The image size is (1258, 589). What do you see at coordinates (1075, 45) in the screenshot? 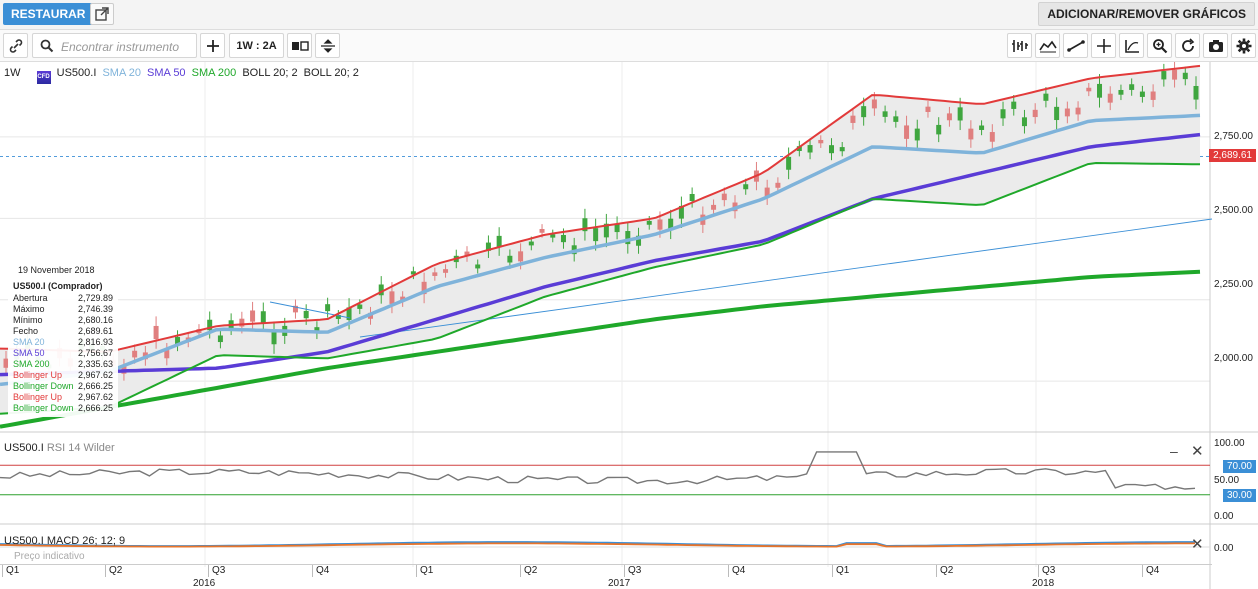
I see `draw-line-icon` at bounding box center [1075, 45].